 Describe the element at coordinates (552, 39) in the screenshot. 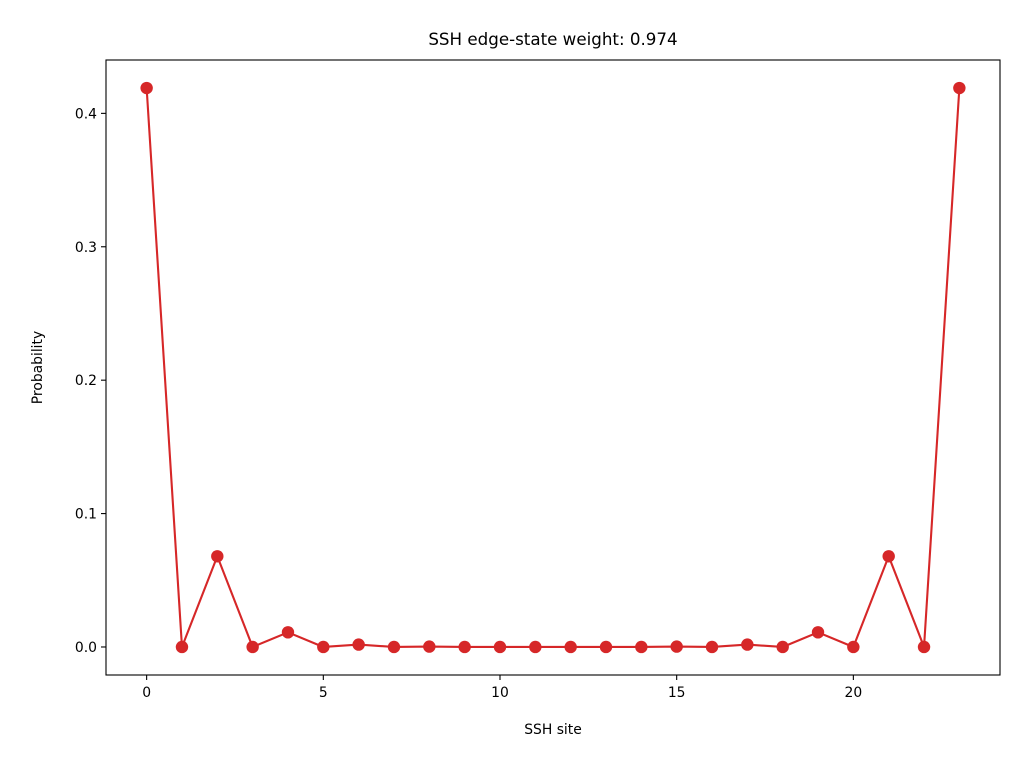

I see `chart-title: SSH edge-state weight: 0.974` at that location.